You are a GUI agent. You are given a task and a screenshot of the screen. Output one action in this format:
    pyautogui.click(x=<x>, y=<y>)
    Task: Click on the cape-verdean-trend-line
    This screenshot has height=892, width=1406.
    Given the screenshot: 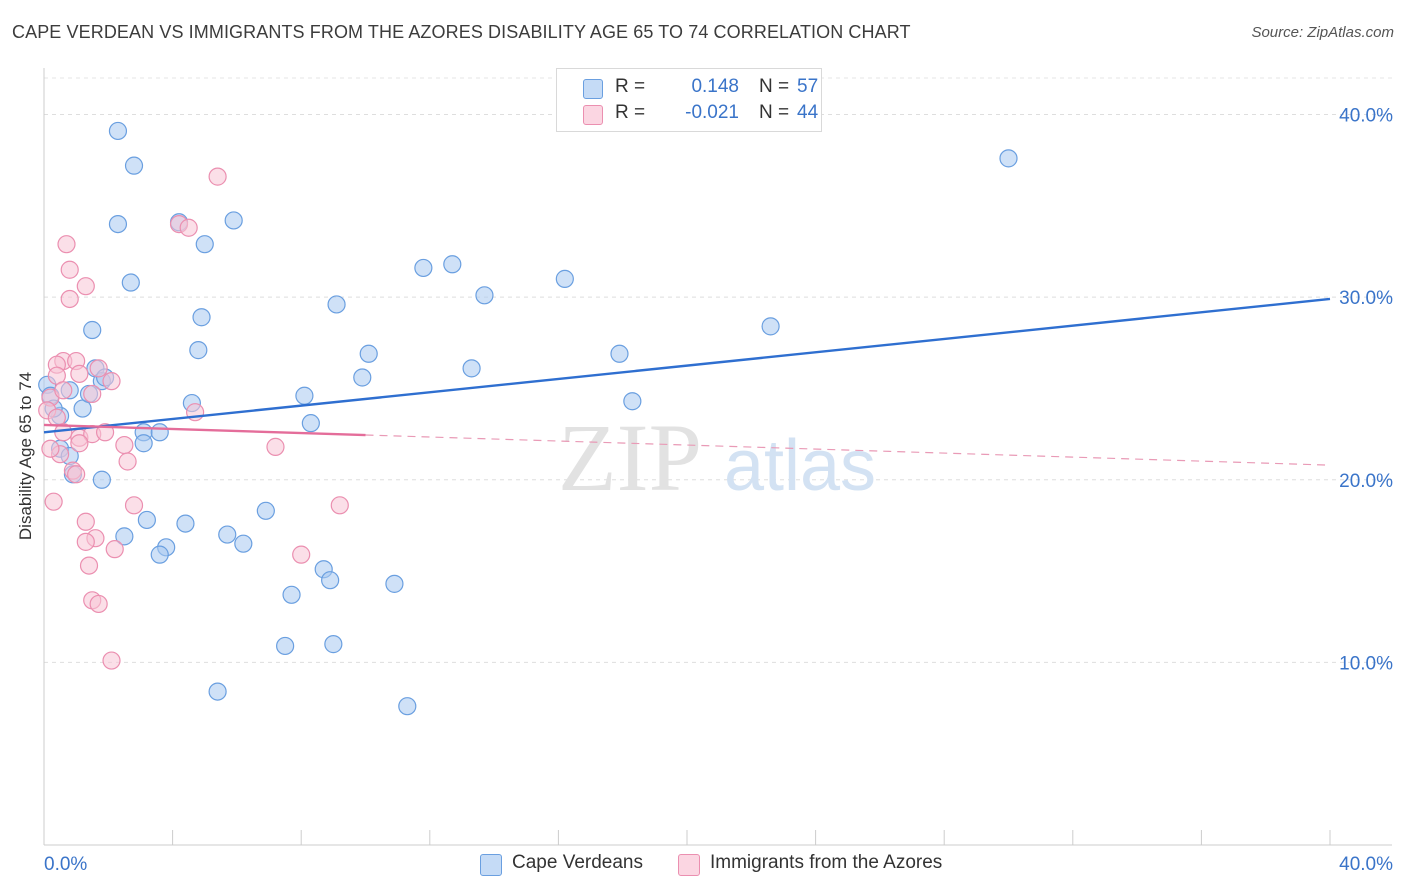 What is the action you would take?
    pyautogui.click(x=687, y=365)
    